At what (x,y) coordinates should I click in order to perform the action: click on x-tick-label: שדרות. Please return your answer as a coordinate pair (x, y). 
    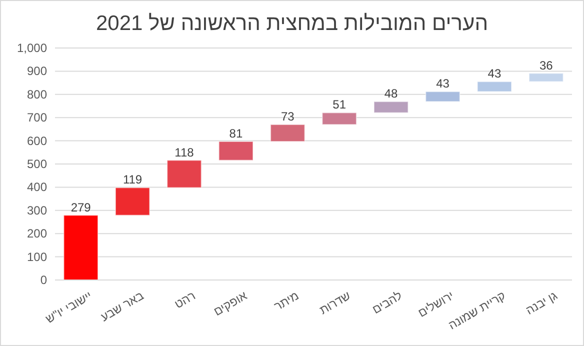
    Looking at the image, I should click on (335, 303).